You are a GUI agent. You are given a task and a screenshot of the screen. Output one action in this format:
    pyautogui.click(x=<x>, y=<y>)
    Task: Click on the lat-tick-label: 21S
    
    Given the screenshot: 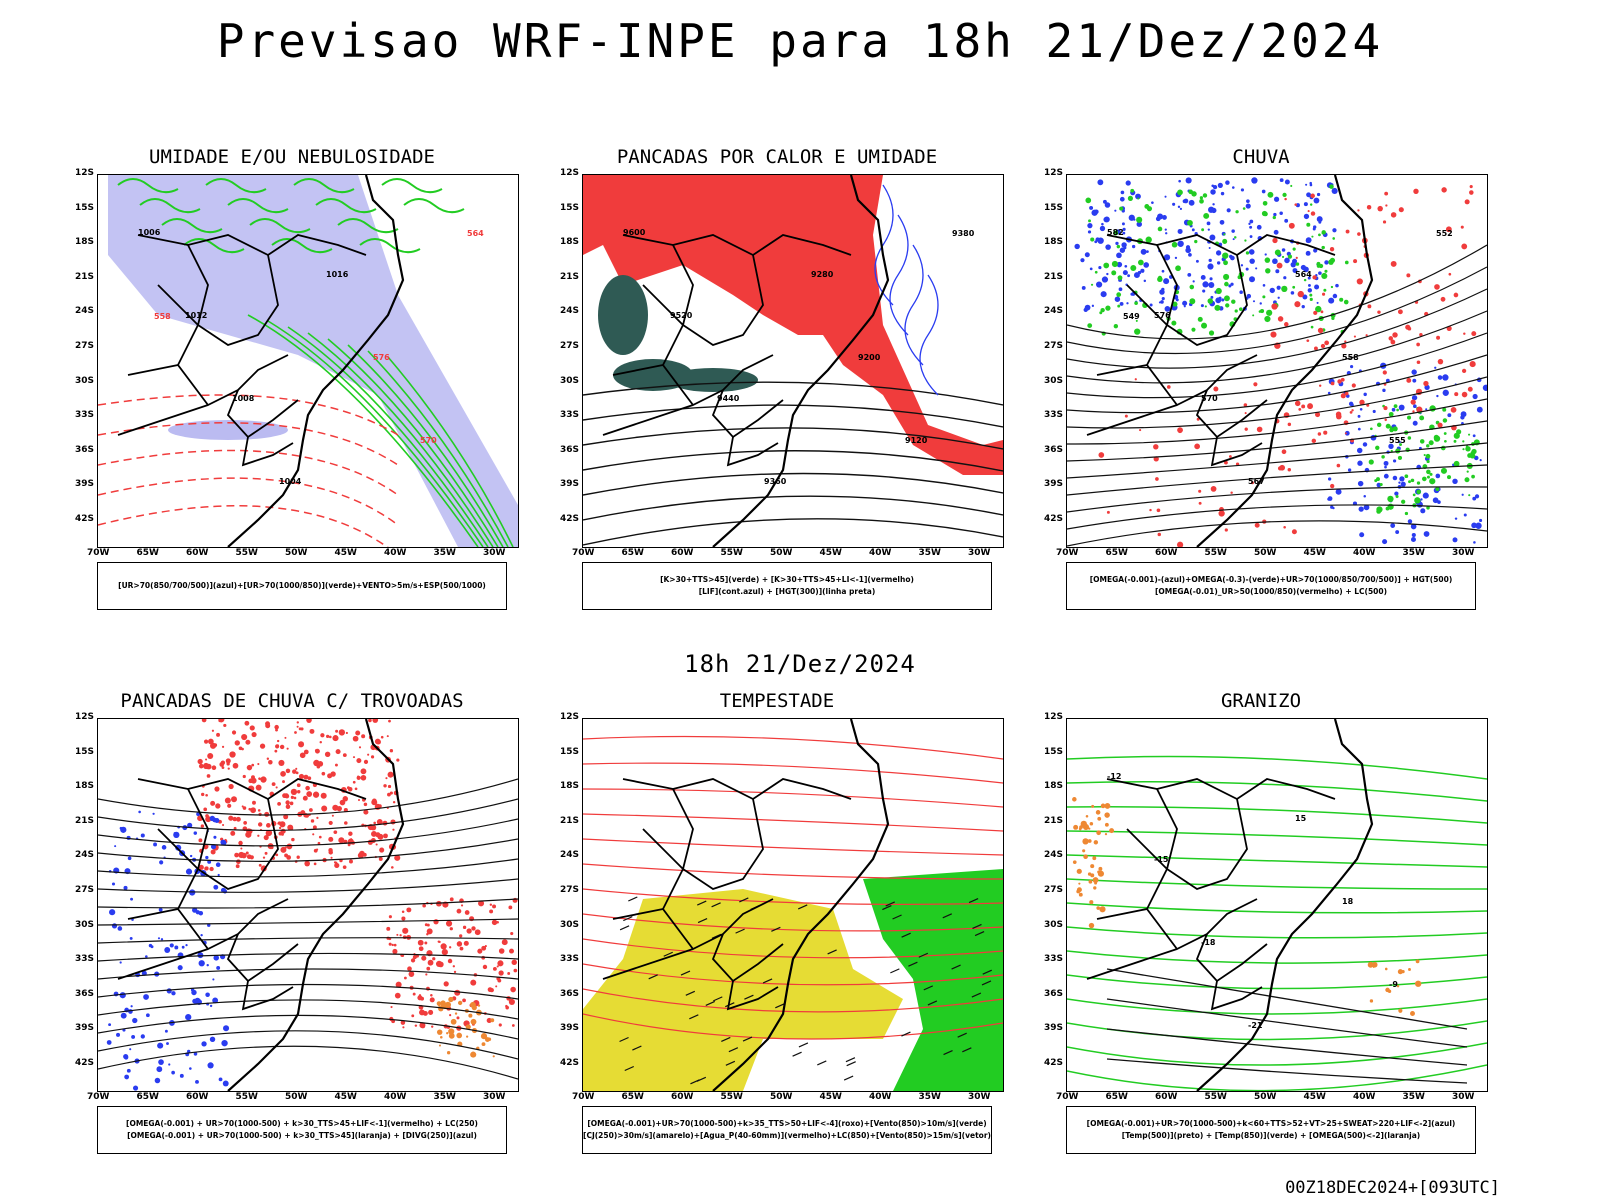 What is the action you would take?
    pyautogui.click(x=570, y=820)
    